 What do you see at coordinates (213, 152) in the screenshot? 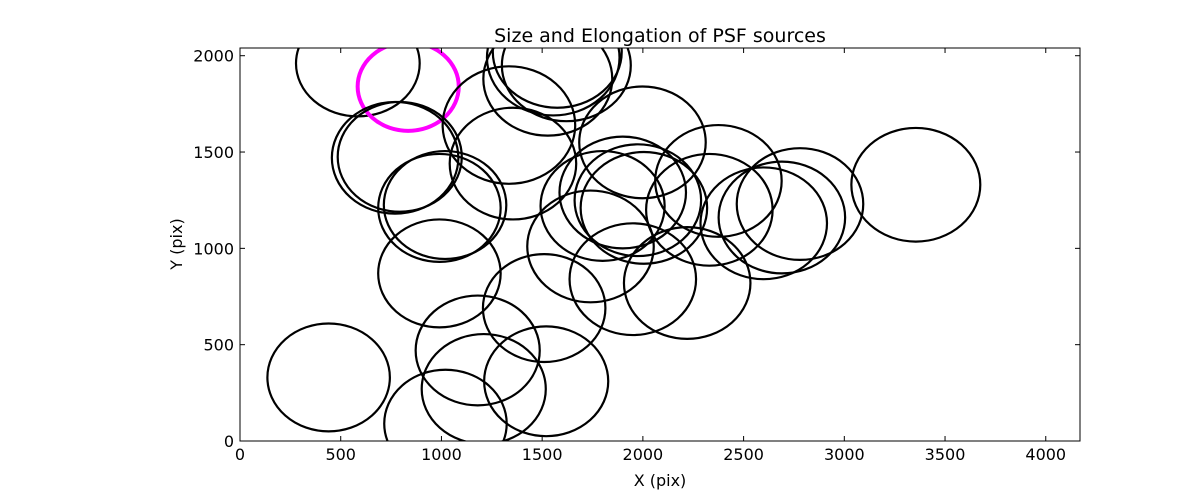
I see `y-tick-label: 1500` at bounding box center [213, 152].